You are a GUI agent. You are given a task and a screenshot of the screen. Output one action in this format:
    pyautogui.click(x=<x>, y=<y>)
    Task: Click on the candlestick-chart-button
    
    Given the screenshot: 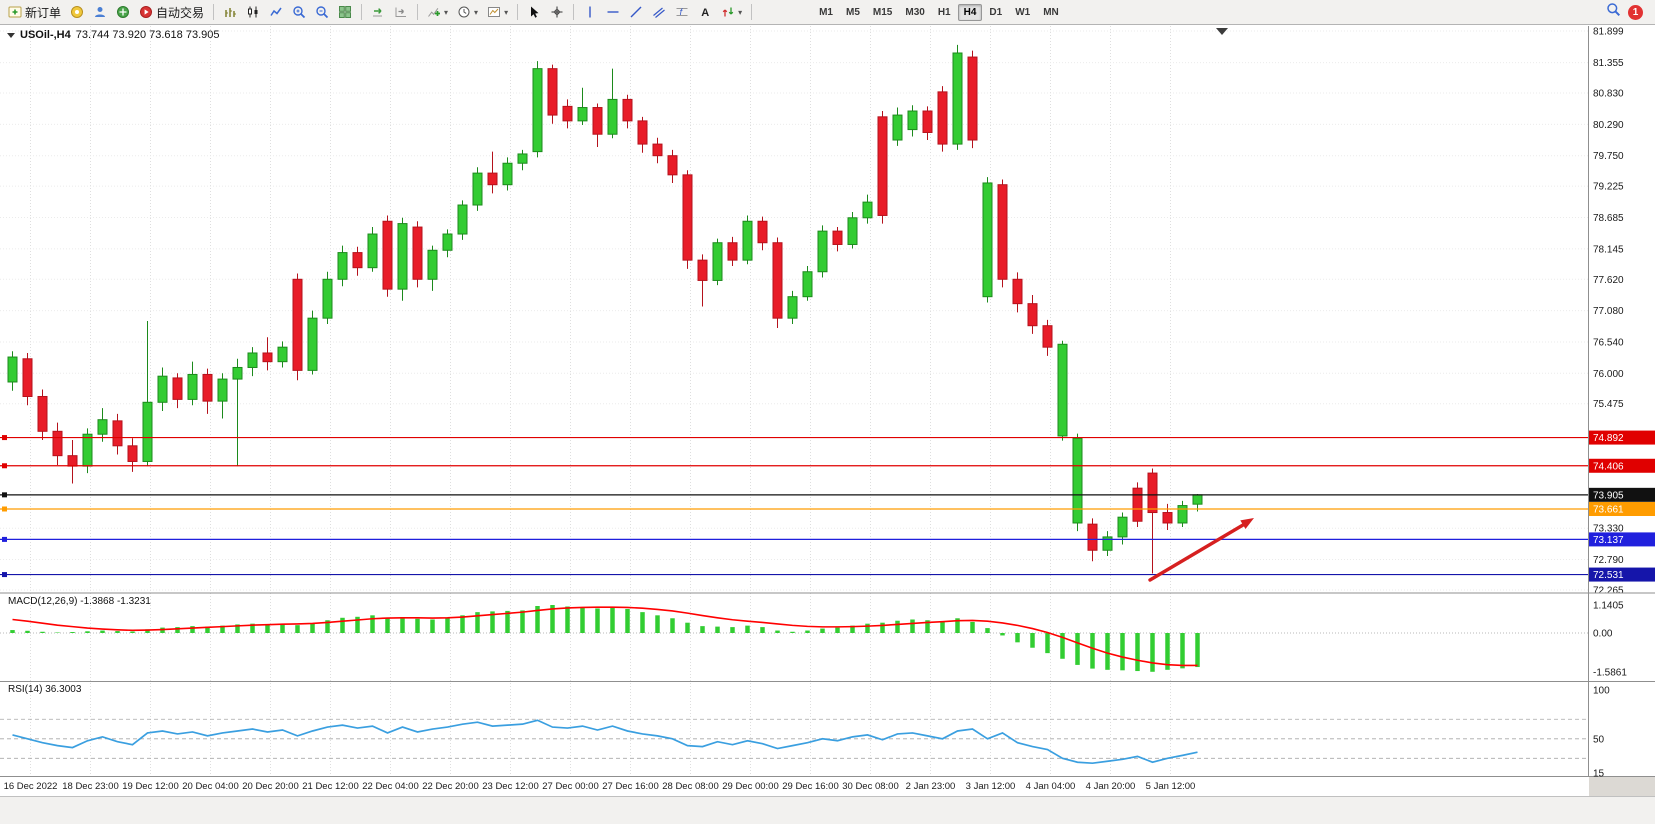 What is the action you would take?
    pyautogui.click(x=253, y=12)
    